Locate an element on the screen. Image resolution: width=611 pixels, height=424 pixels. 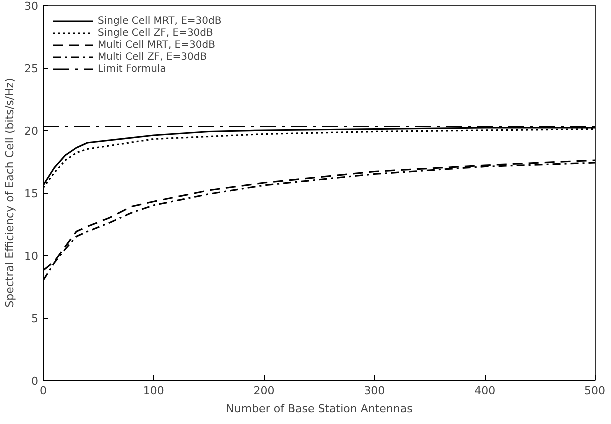
x-tick-label: 500 is located at coordinates (595, 391).